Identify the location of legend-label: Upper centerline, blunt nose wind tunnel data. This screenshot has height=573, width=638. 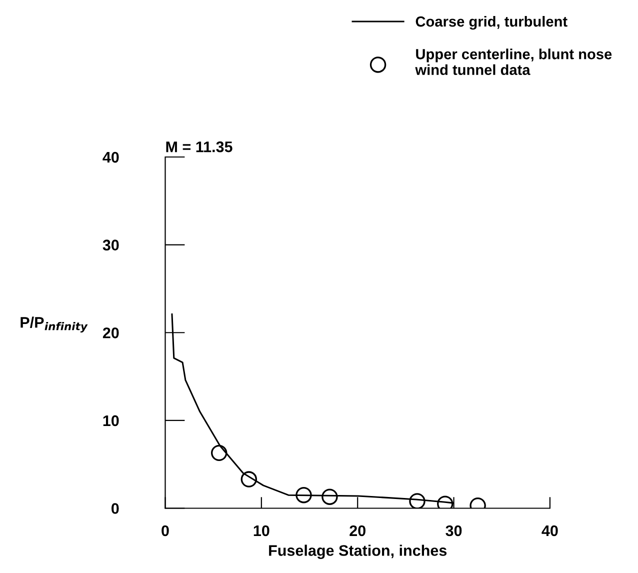
(513, 62).